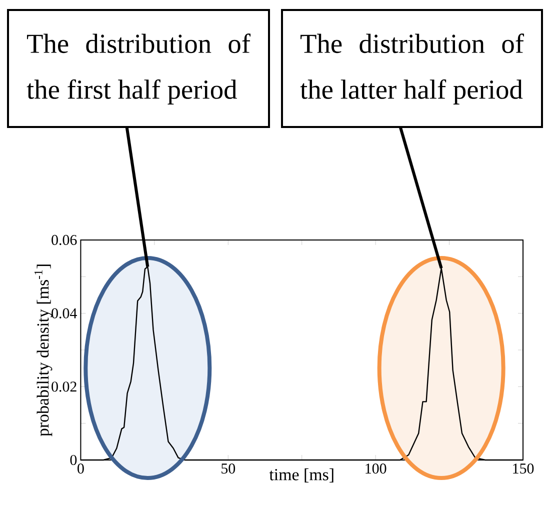 Image resolution: width=545 pixels, height=507 pixels. What do you see at coordinates (43, 350) in the screenshot?
I see `y-axis-title: probability density [ms$^{-1}$]` at bounding box center [43, 350].